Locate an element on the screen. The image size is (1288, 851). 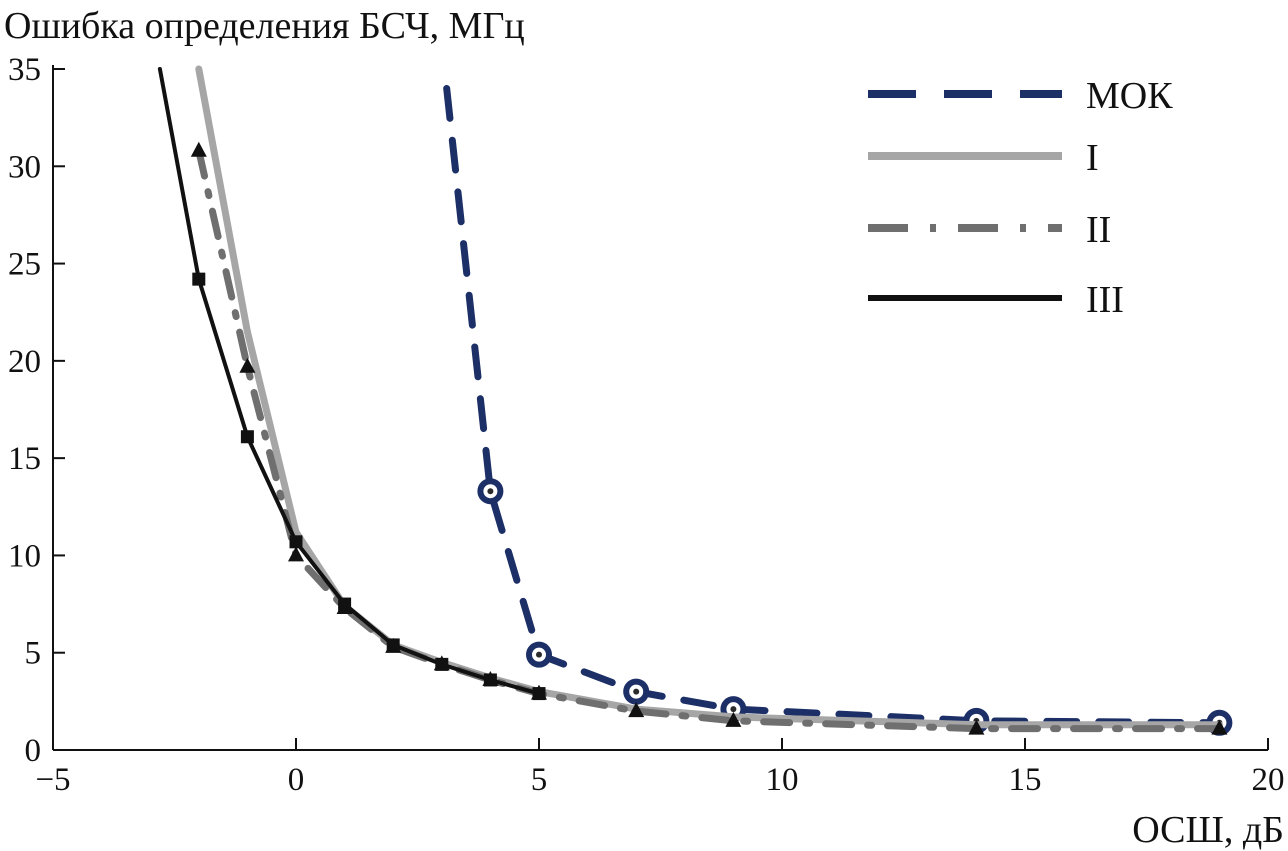
x-tick-label: 15 is located at coordinates (1025, 780).